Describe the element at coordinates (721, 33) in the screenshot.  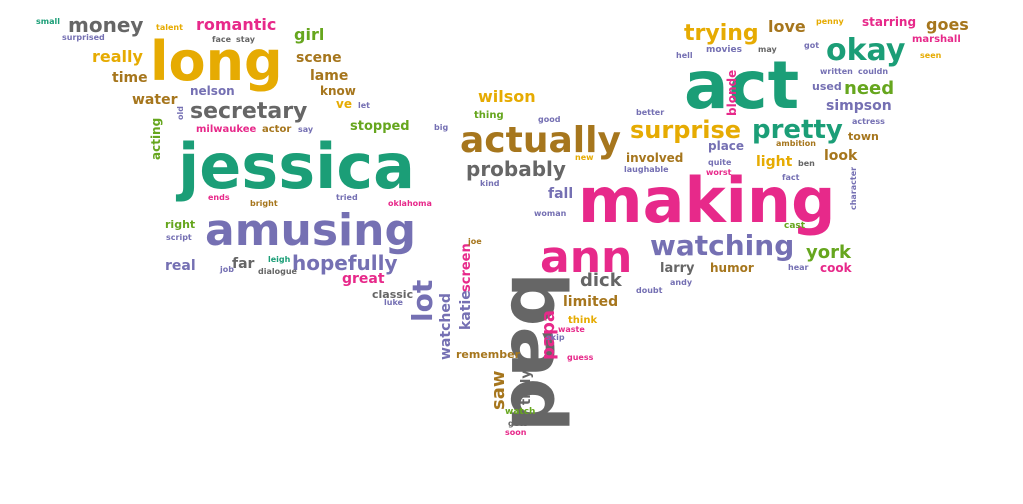
I see `cloud-word-trying: trying` at that location.